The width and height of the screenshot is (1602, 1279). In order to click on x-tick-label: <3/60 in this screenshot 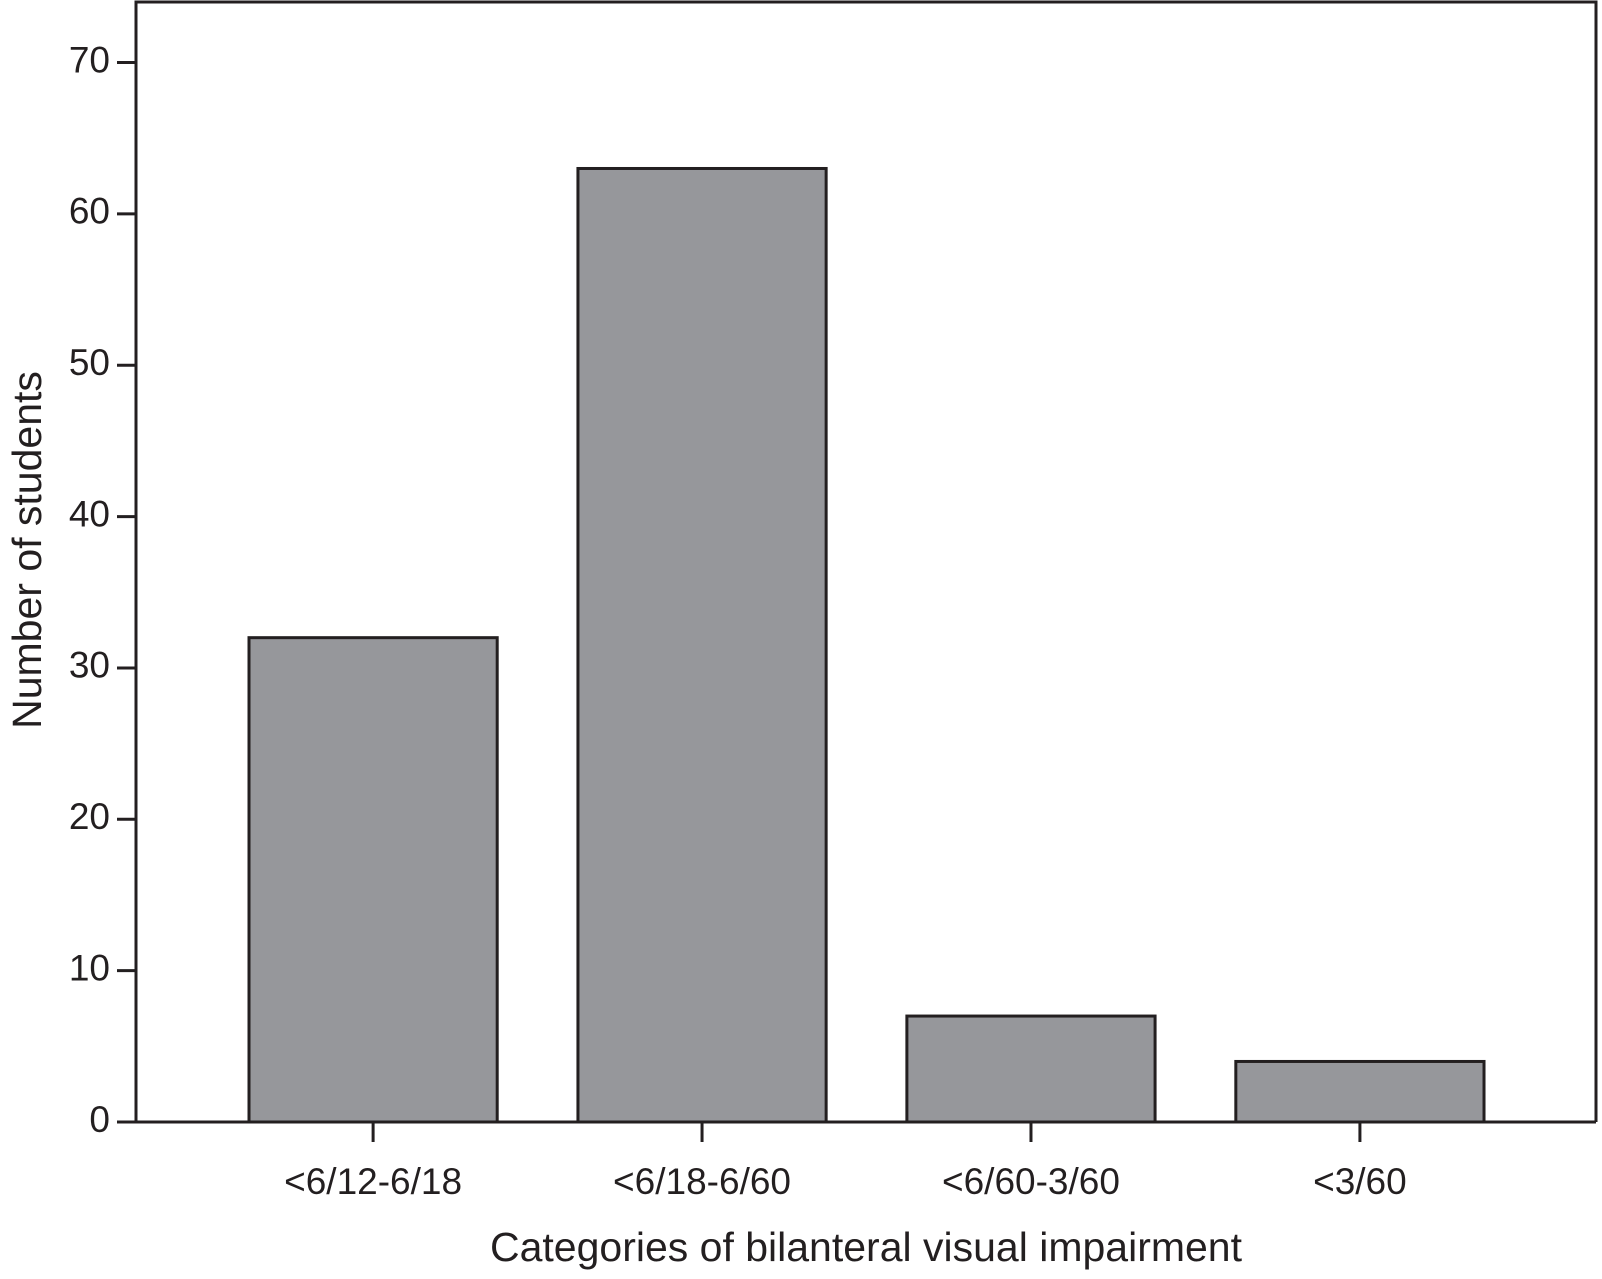, I will do `click(1360, 1181)`.